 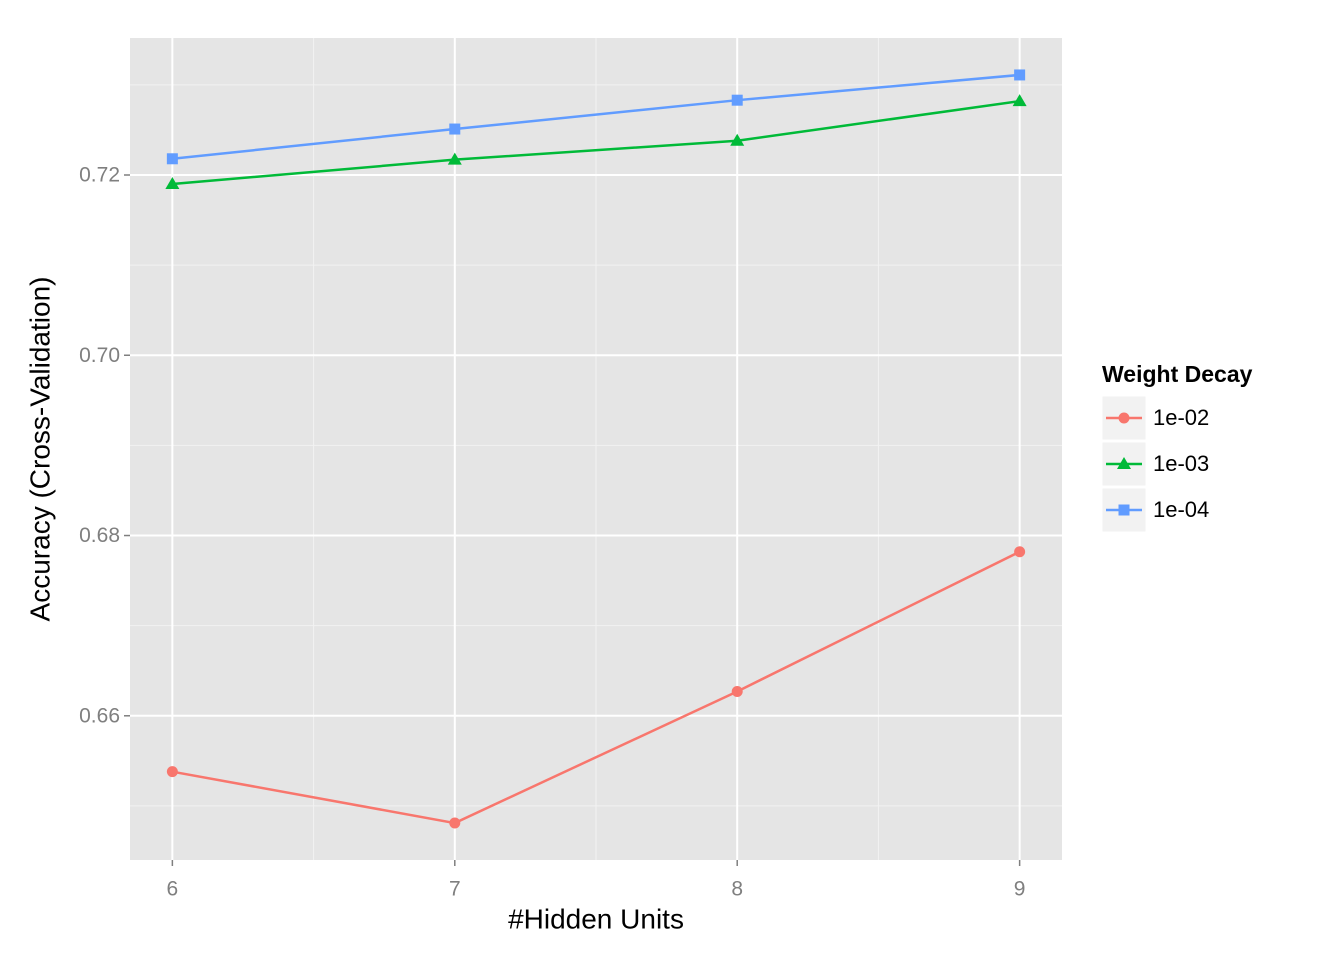 I want to click on y-tick-label: 0.68, so click(x=99, y=535).